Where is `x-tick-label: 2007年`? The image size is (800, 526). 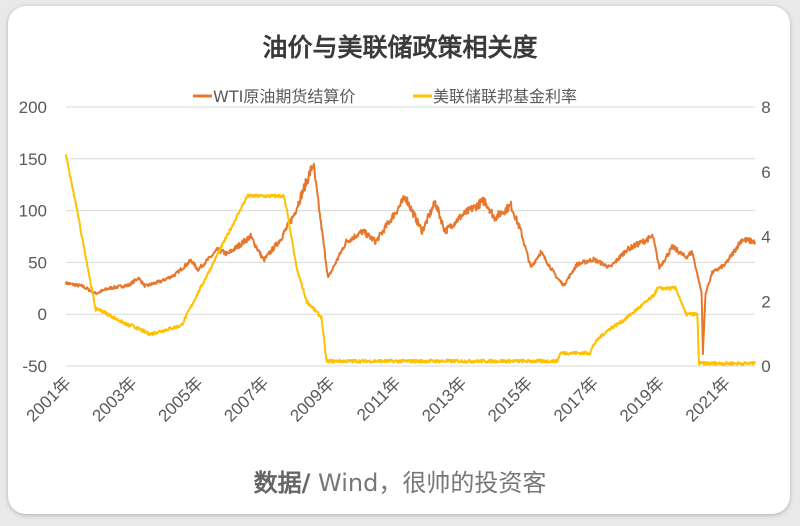
x-tick-label: 2007年 is located at coordinates (246, 399).